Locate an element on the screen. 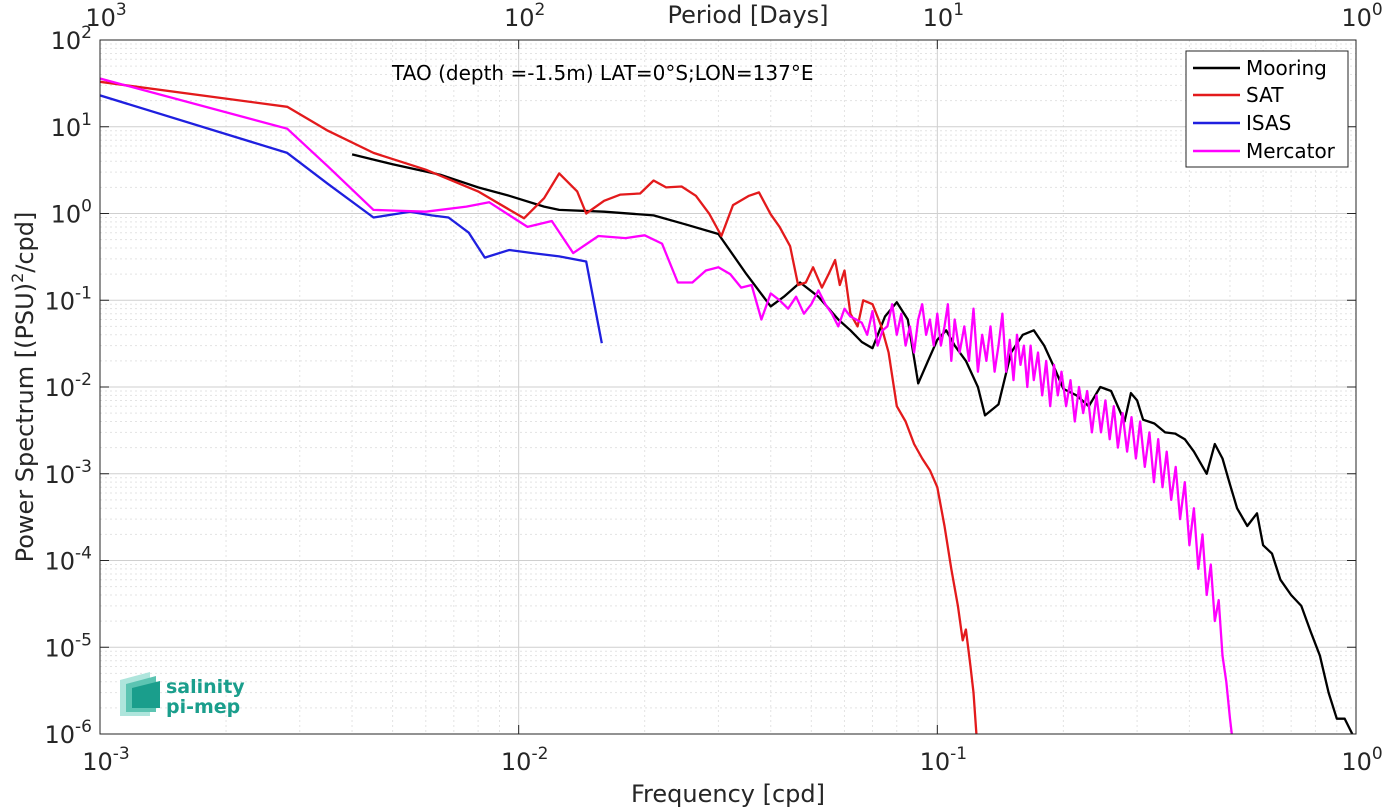 The image size is (1383, 809). x-axis-label: Frequency [cpd] is located at coordinates (728, 794).